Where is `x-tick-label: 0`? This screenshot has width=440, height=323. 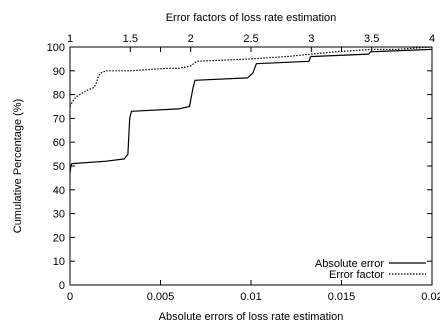 x-tick-label: 0 is located at coordinates (70, 297).